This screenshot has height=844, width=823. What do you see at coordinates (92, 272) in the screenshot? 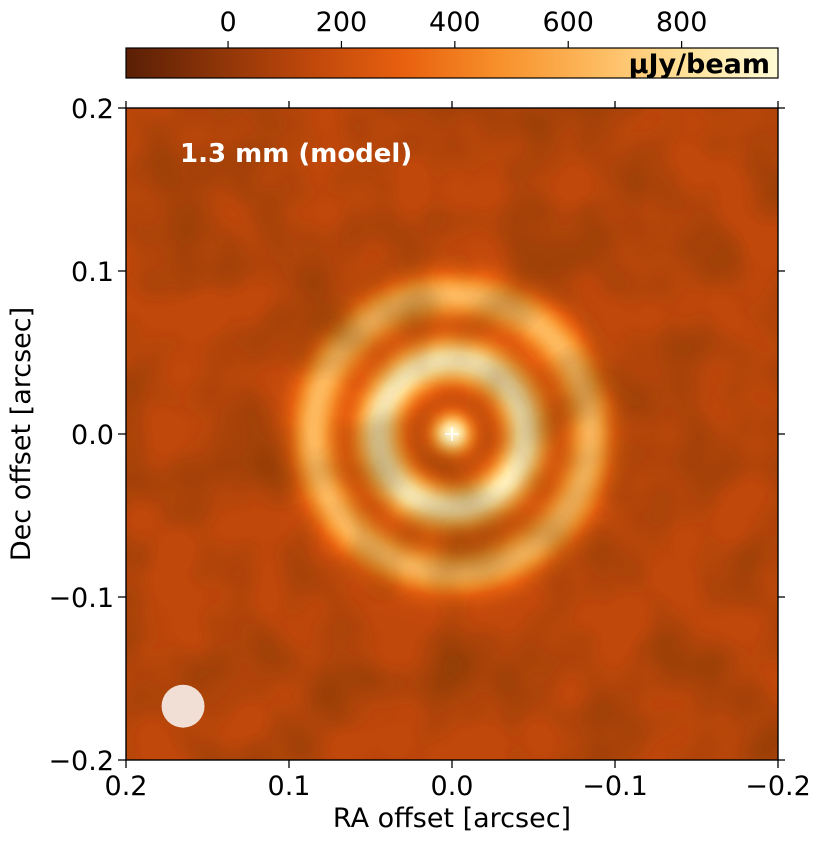
I see `y-tick-label: 0.1` at bounding box center [92, 272].